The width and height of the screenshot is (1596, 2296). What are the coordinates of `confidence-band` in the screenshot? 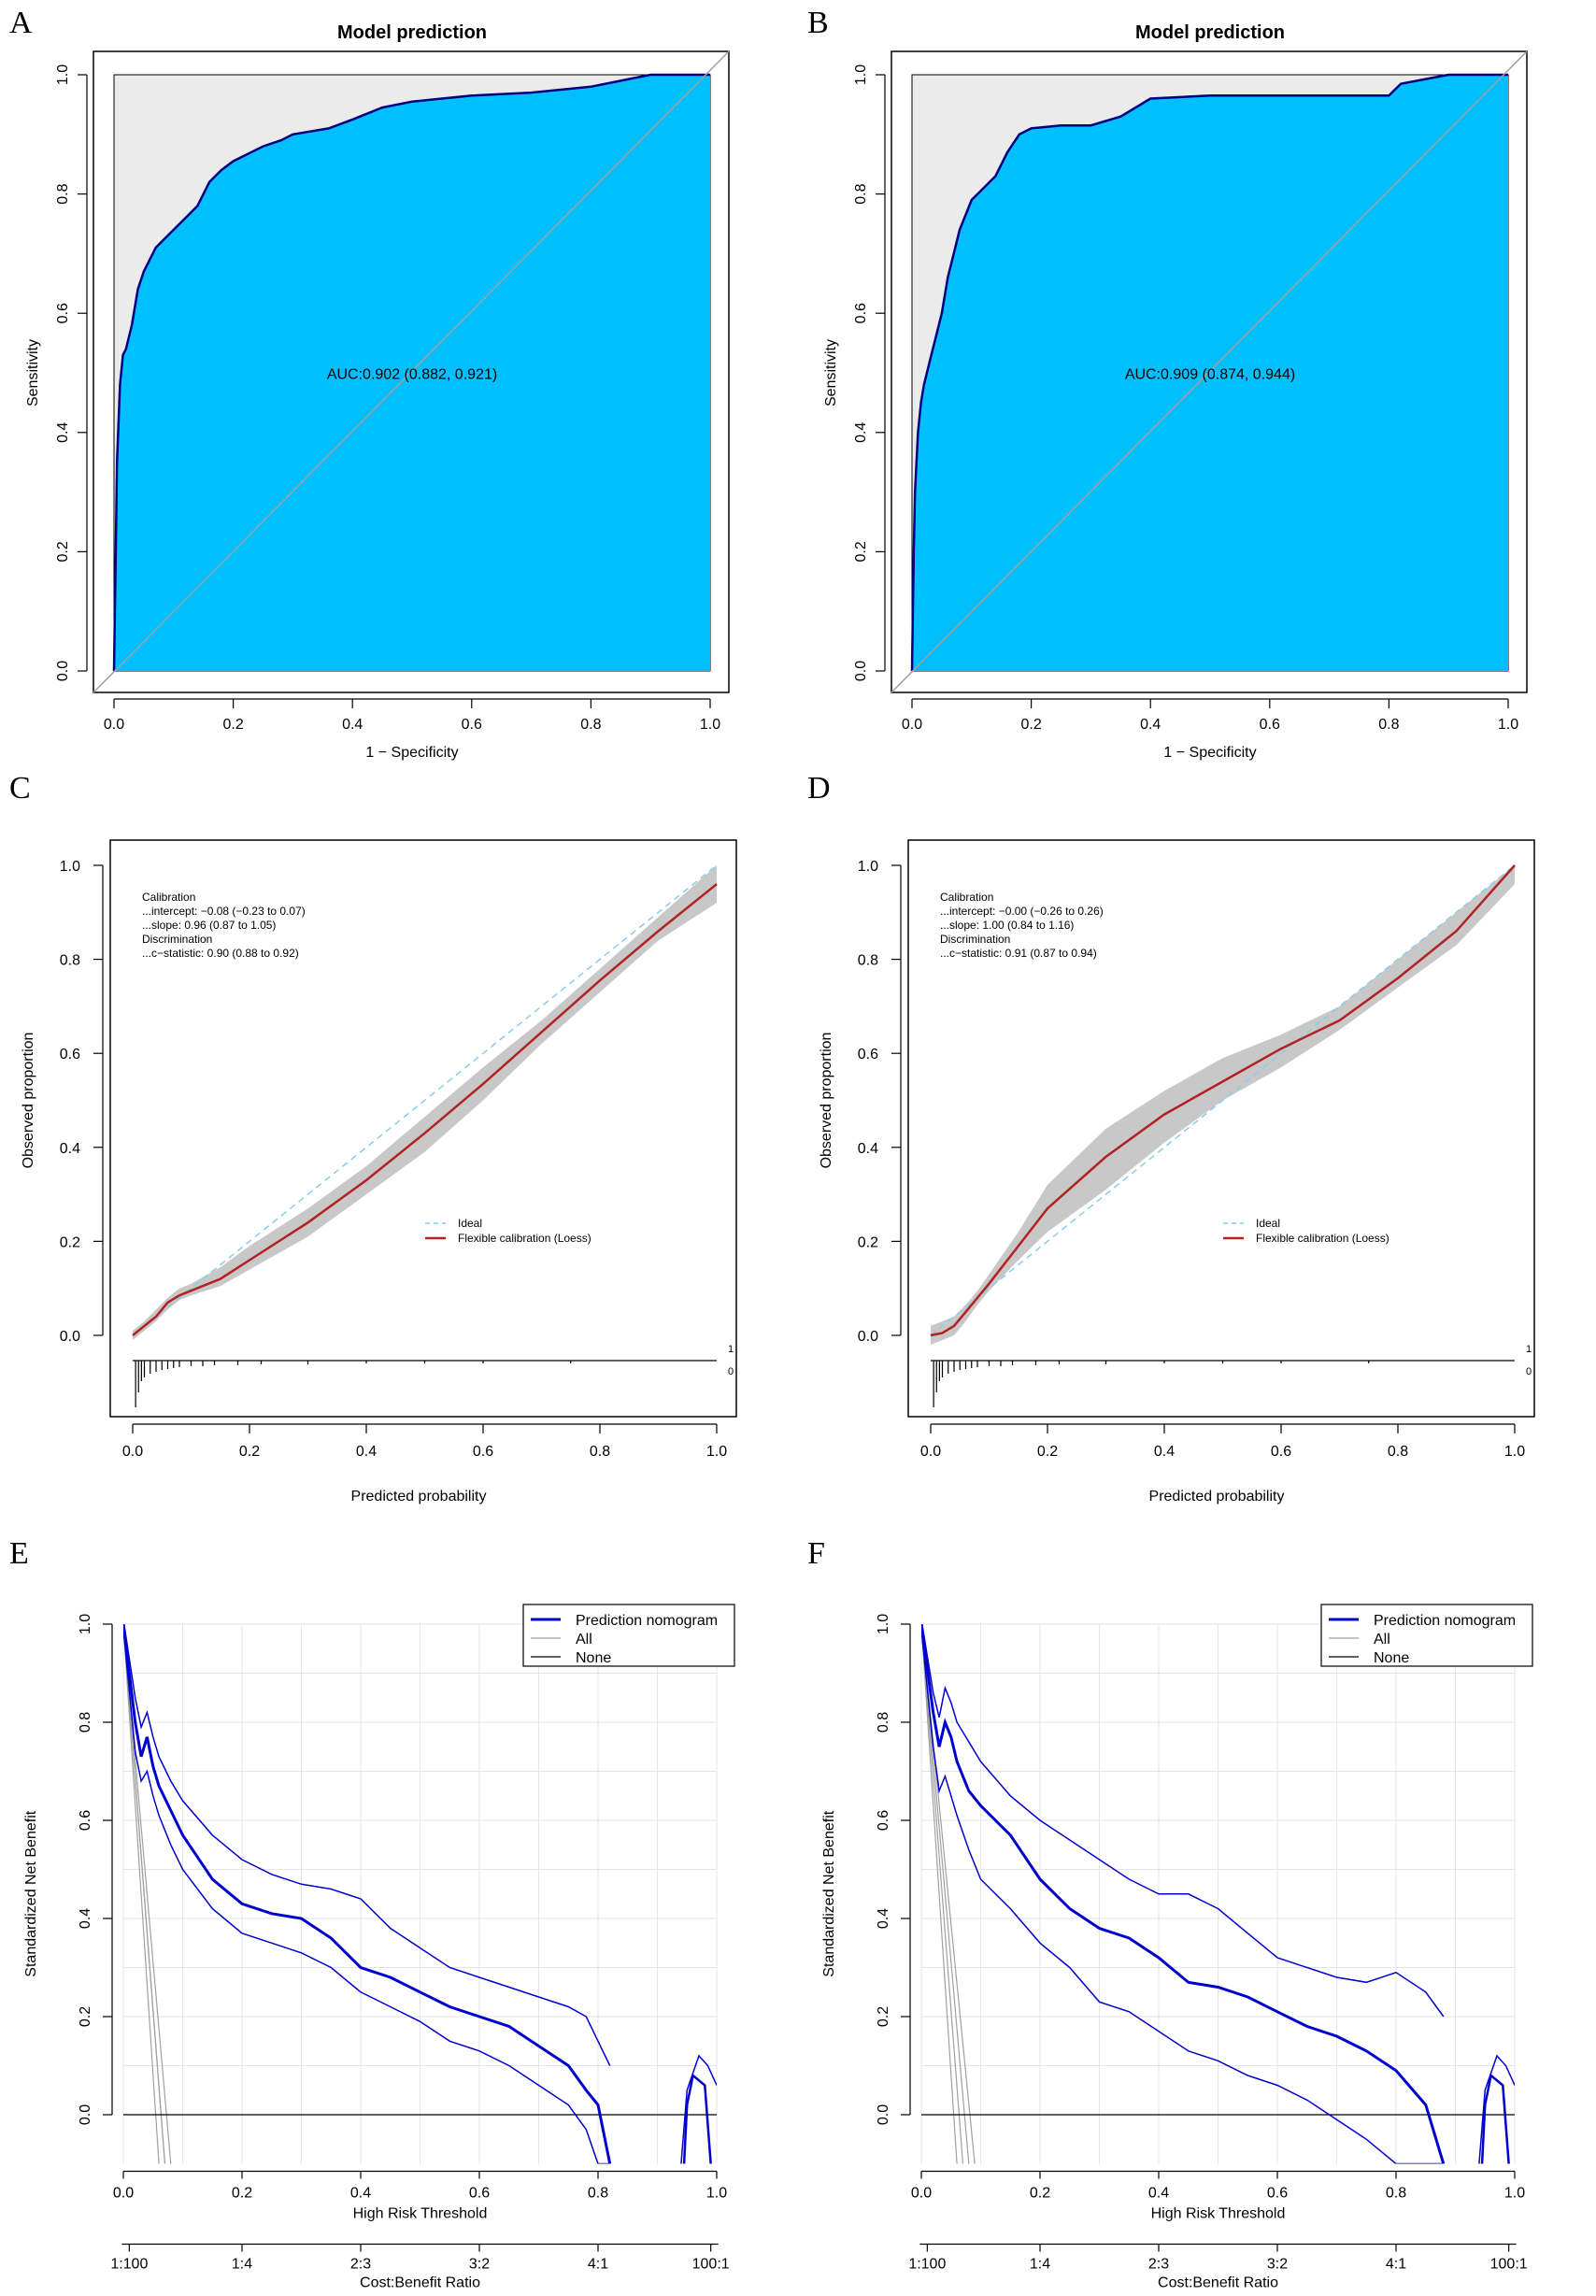 It's located at (1223, 1105).